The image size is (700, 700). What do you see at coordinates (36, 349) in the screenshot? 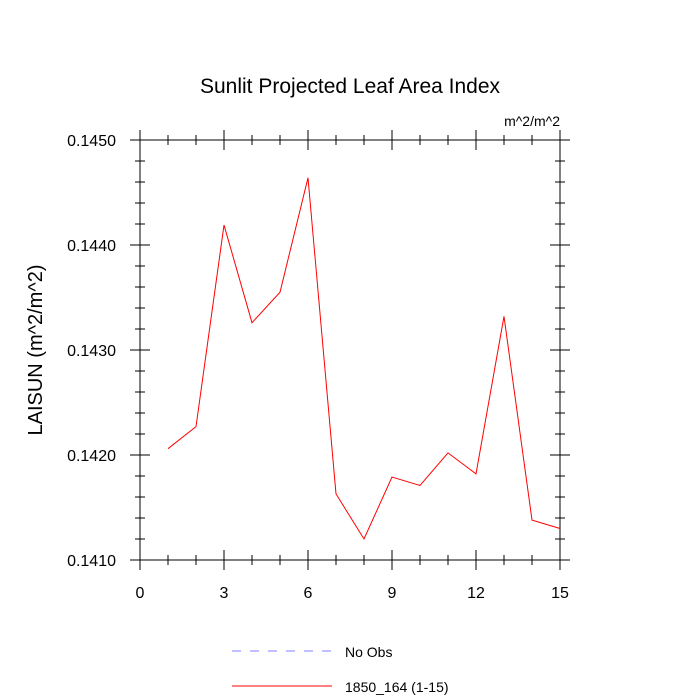
I see `y-axis-label: LAISUN (m^2/m^2)` at bounding box center [36, 349].